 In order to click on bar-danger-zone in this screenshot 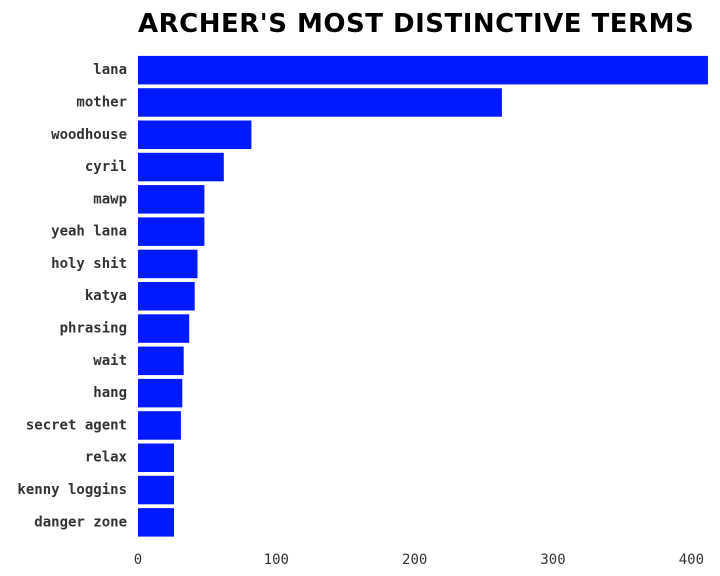, I will do `click(156, 522)`.